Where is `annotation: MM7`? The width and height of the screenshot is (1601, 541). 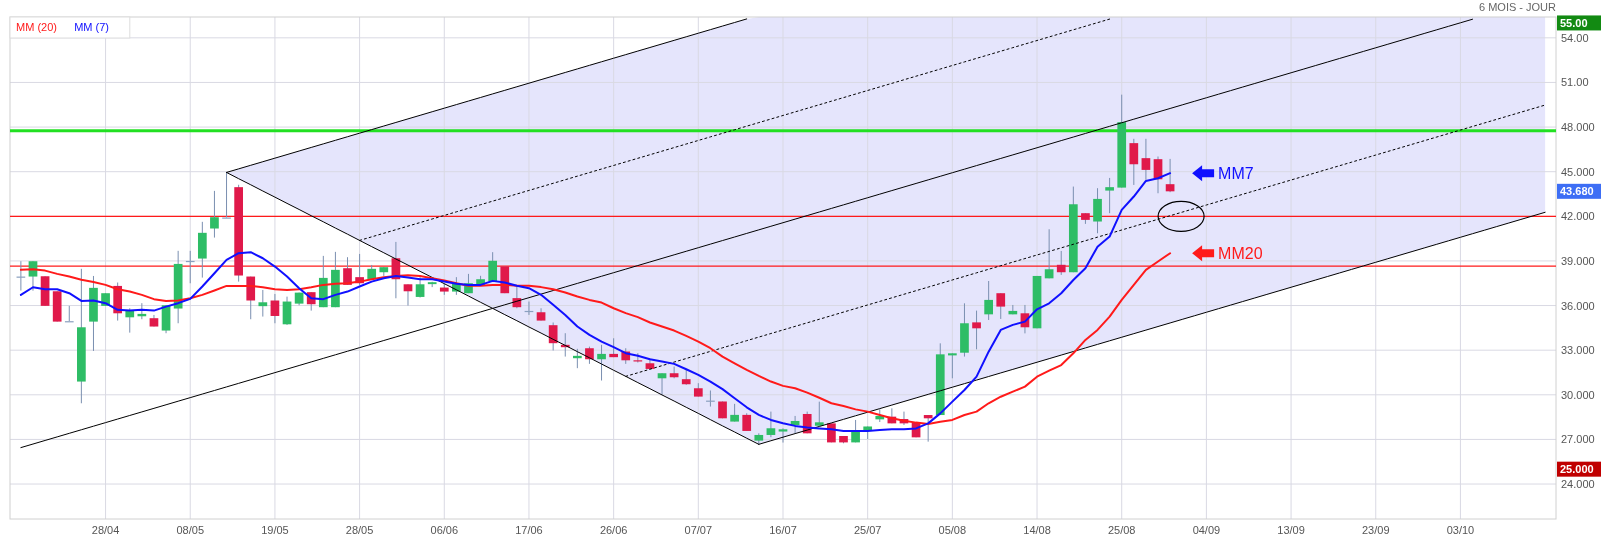
annotation: MM7 is located at coordinates (1236, 173).